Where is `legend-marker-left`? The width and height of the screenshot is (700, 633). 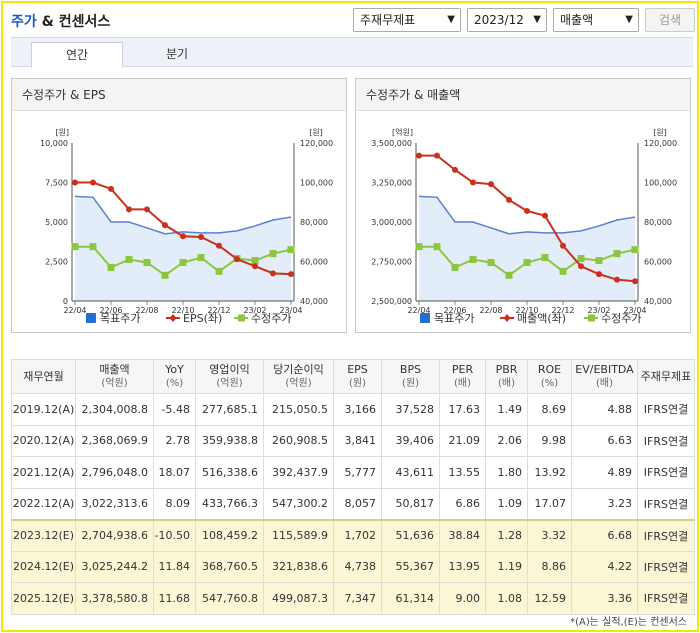
legend-marker-left is located at coordinates (173, 318).